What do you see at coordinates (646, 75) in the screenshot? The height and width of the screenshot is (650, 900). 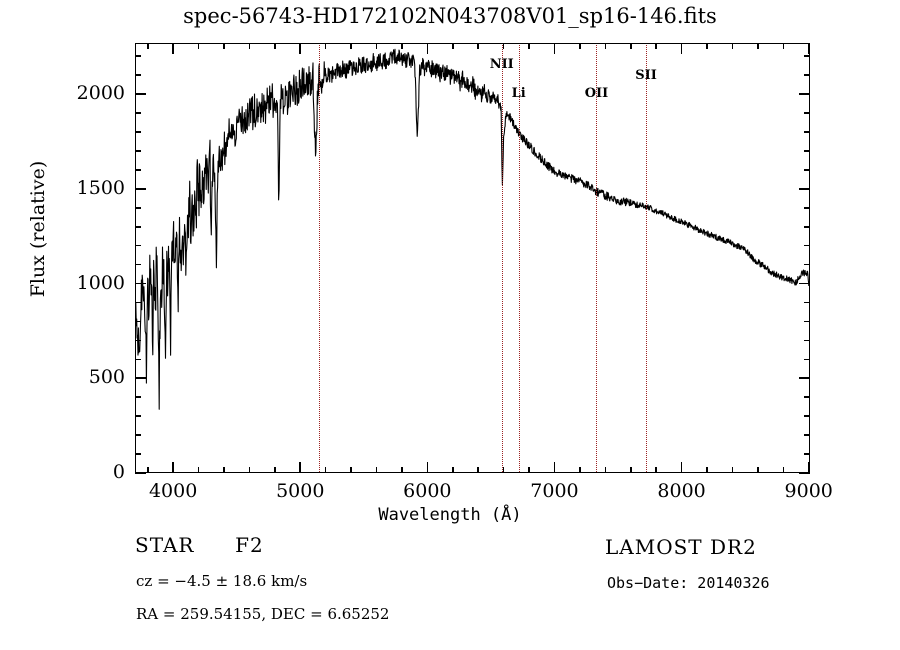 I see `marker-label-sii: SII` at bounding box center [646, 75].